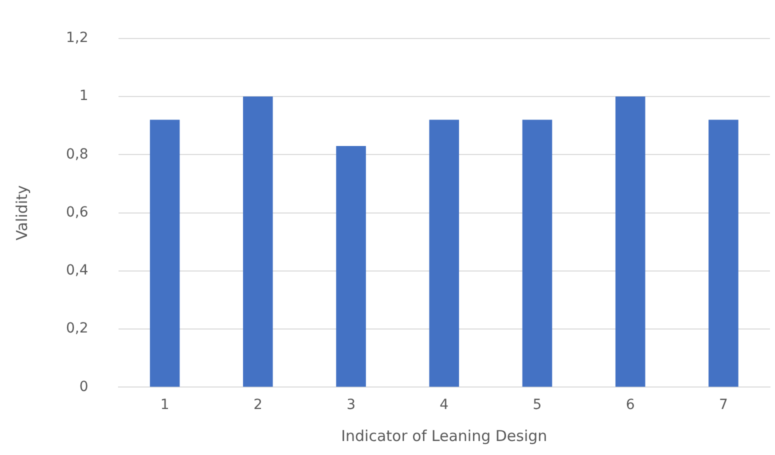 Image resolution: width=775 pixels, height=455 pixels. What do you see at coordinates (351, 405) in the screenshot?
I see `x-tick-label: 3` at bounding box center [351, 405].